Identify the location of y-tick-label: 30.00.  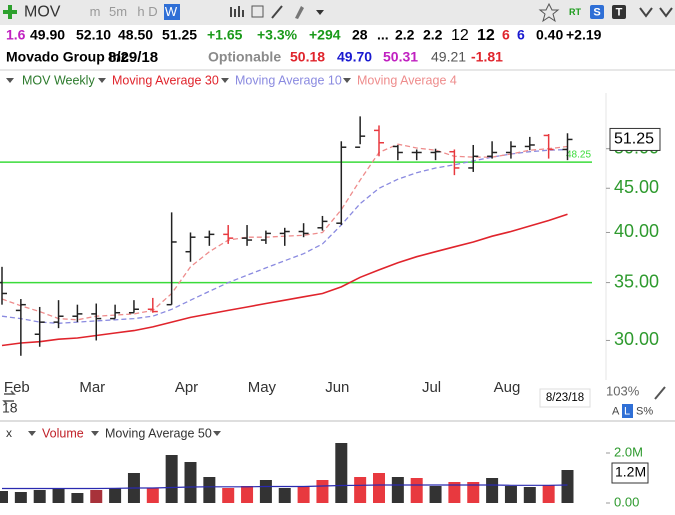
(636, 339).